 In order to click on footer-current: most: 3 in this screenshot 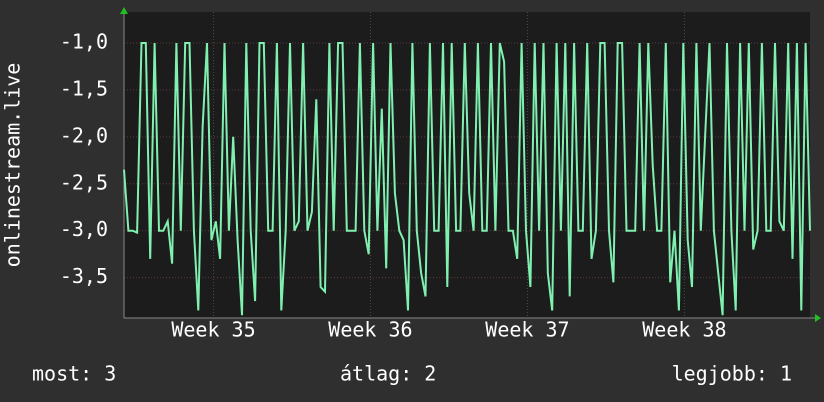, I will do `click(74, 374)`.